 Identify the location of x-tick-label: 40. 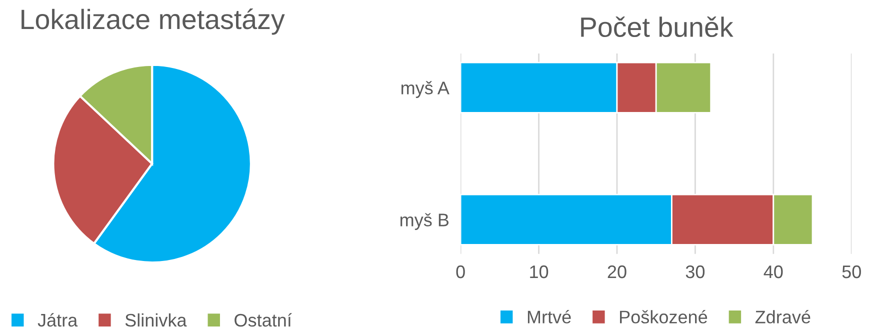
(773, 271).